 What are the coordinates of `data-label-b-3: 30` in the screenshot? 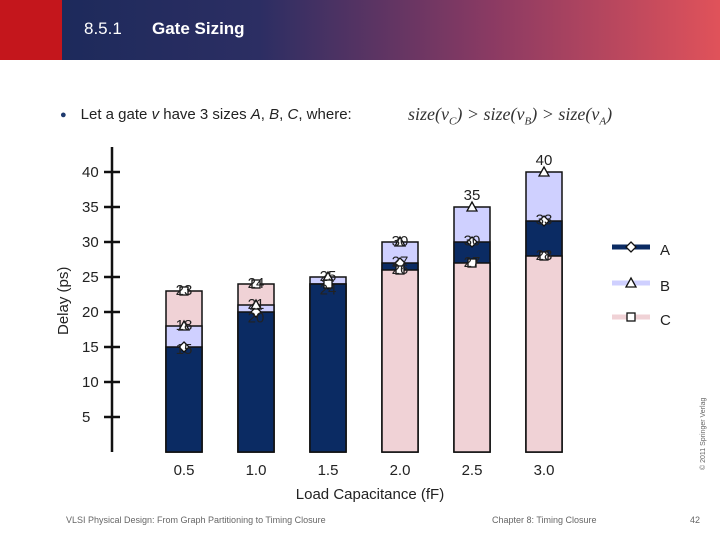 It's located at (400, 241).